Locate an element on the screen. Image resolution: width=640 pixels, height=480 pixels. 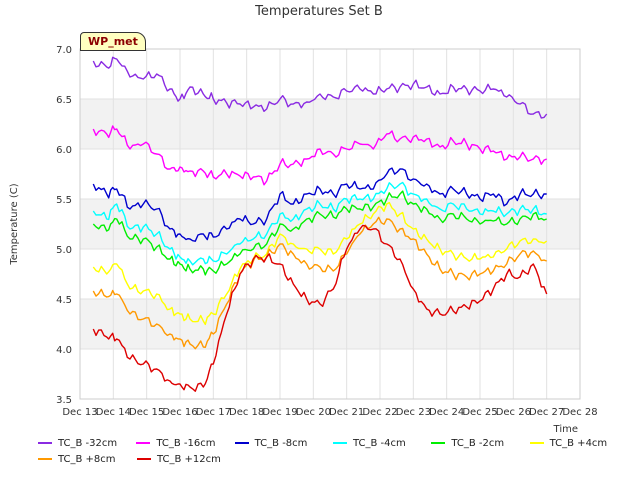
x-tick-label: Dec 14 is located at coordinates (113, 412).